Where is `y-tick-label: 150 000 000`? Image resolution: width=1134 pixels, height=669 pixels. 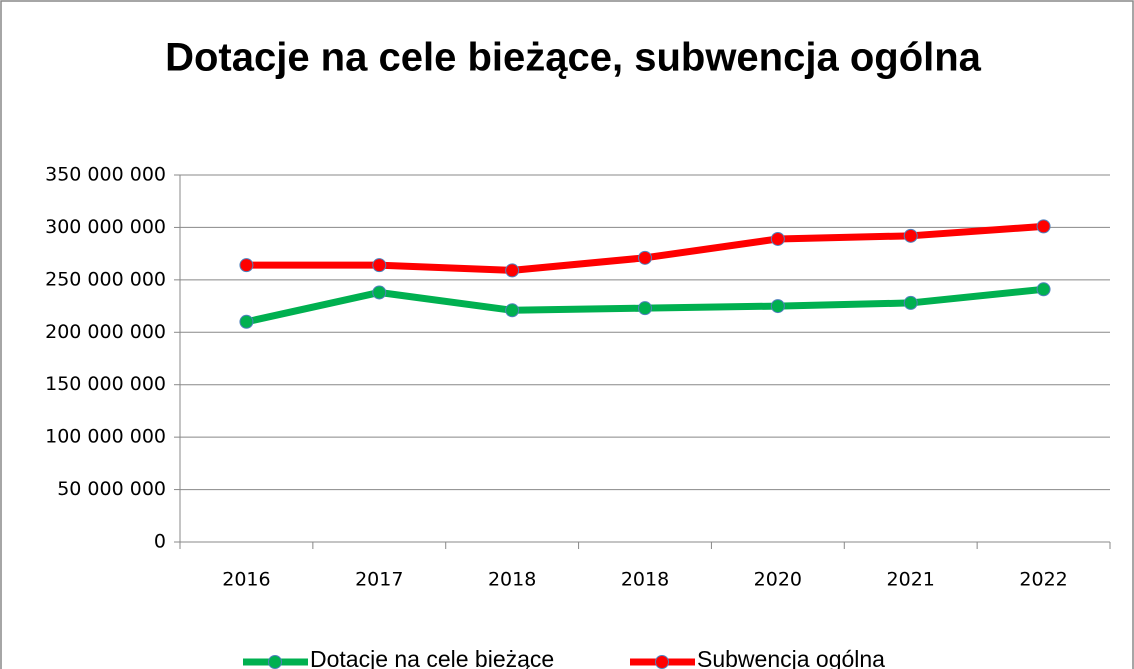
y-tick-label: 150 000 000 is located at coordinates (105, 384).